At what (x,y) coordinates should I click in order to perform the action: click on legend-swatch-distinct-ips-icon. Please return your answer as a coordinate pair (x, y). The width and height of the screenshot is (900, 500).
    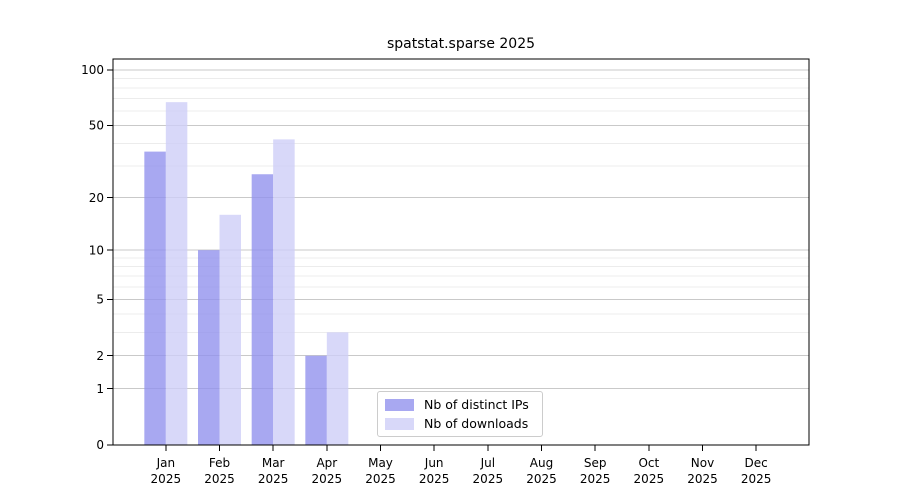
    Looking at the image, I should click on (399, 404).